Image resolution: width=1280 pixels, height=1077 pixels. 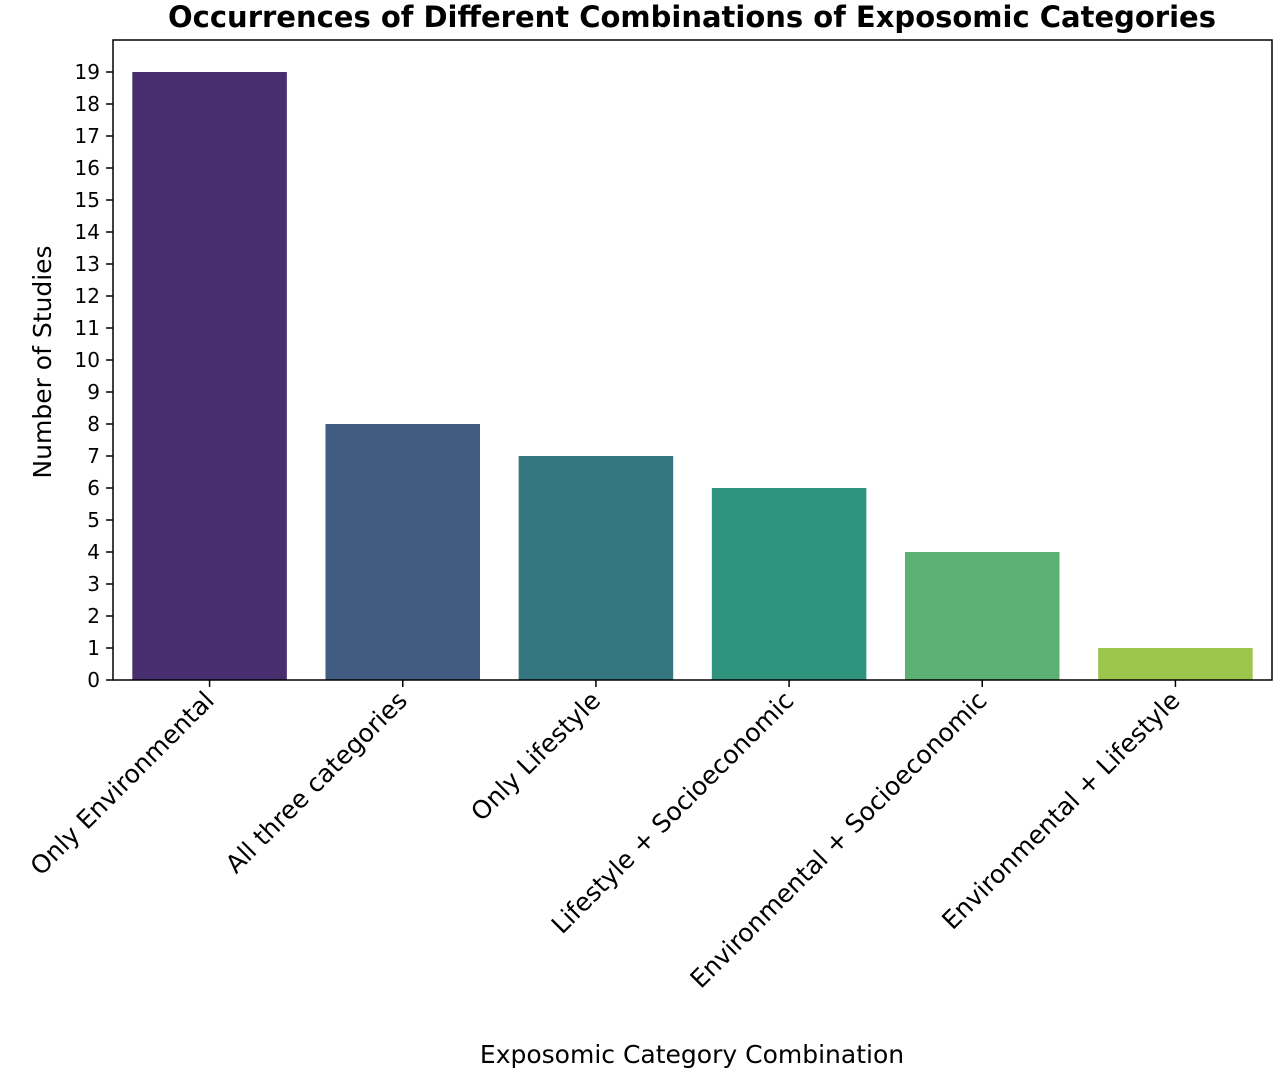 I want to click on x-axis-label: Exposomic Category Combination, so click(x=692, y=1054).